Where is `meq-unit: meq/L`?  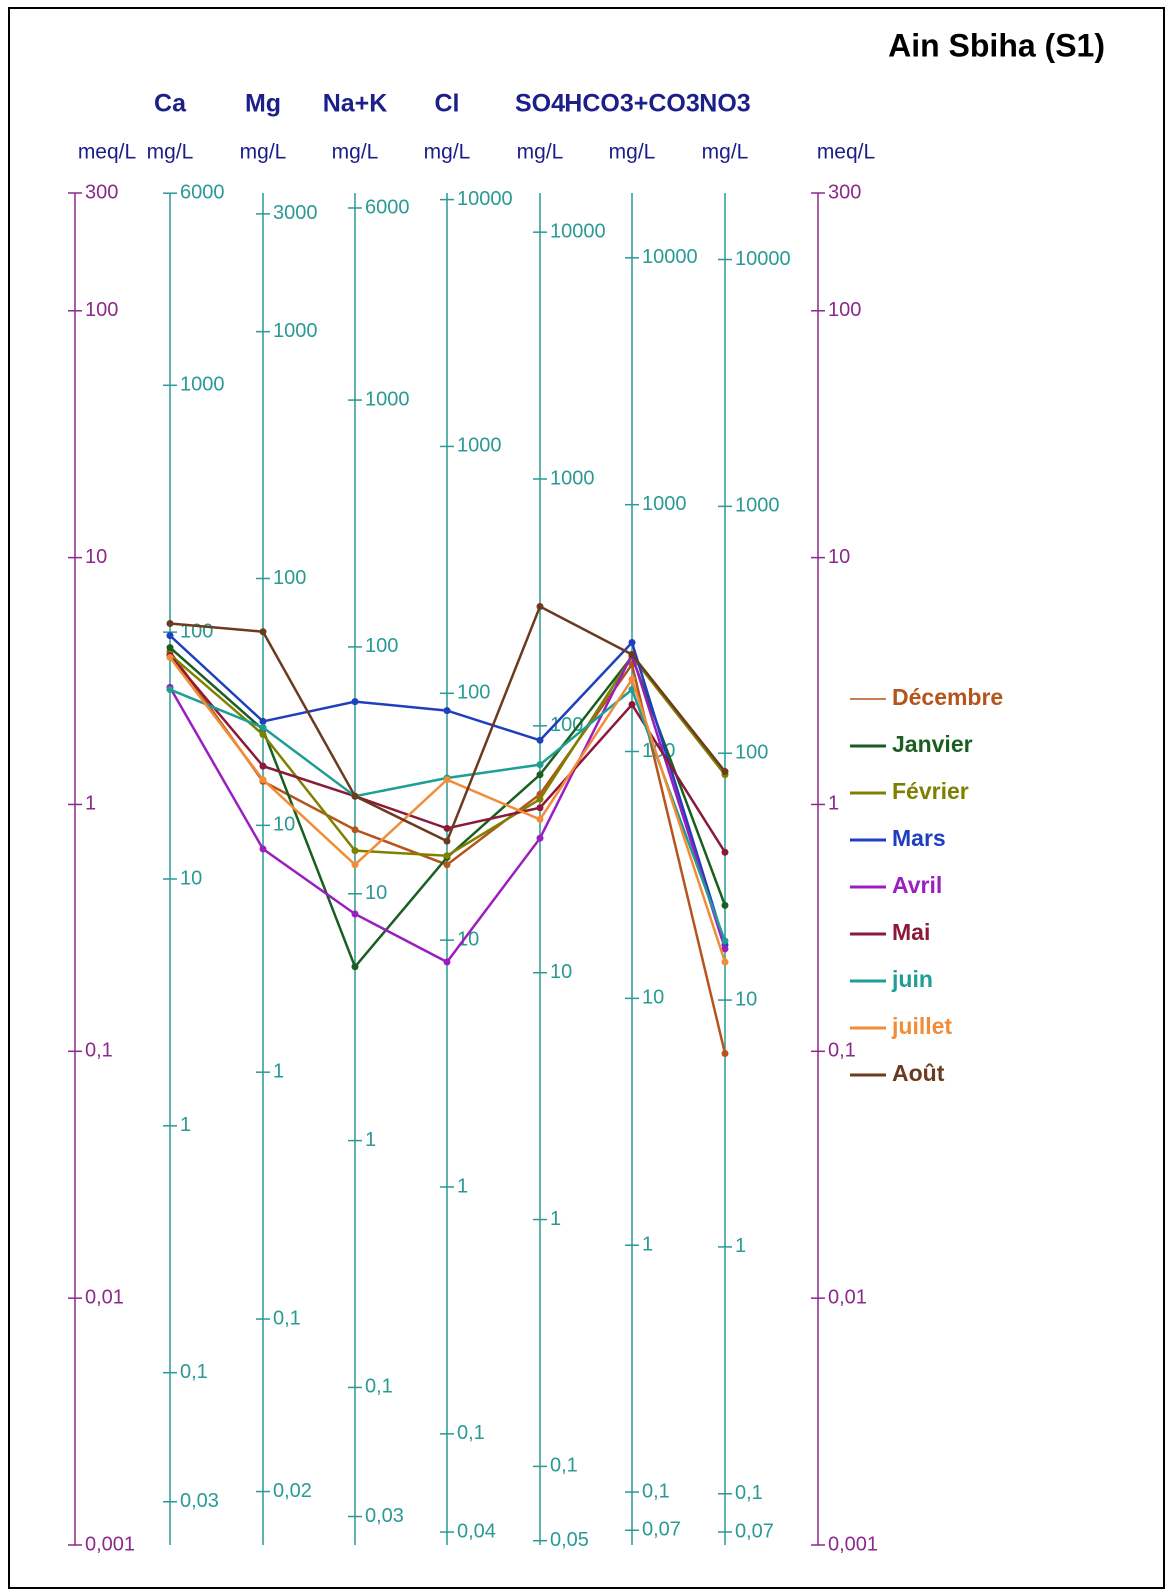 meq-unit: meq/L is located at coordinates (846, 152).